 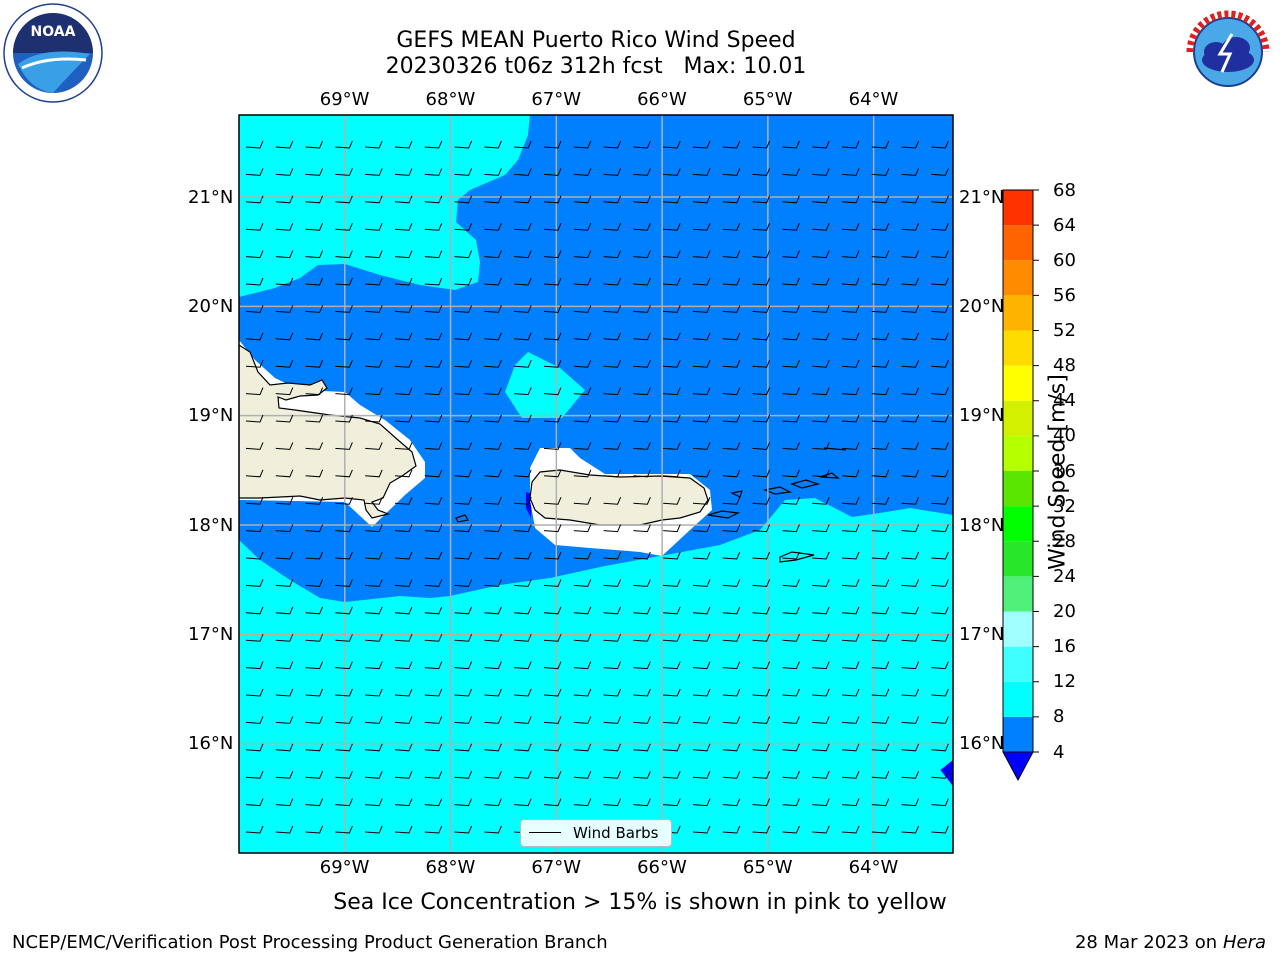 What do you see at coordinates (873, 867) in the screenshot?
I see `lon-label-bottom: 64°W` at bounding box center [873, 867].